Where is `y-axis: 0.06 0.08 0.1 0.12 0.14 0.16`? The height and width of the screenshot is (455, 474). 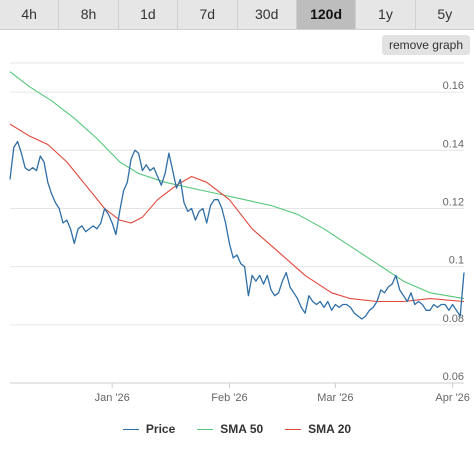
y-axis: 0.06 0.08 0.1 0.12 0.14 0.16 is located at coordinates (453, 231).